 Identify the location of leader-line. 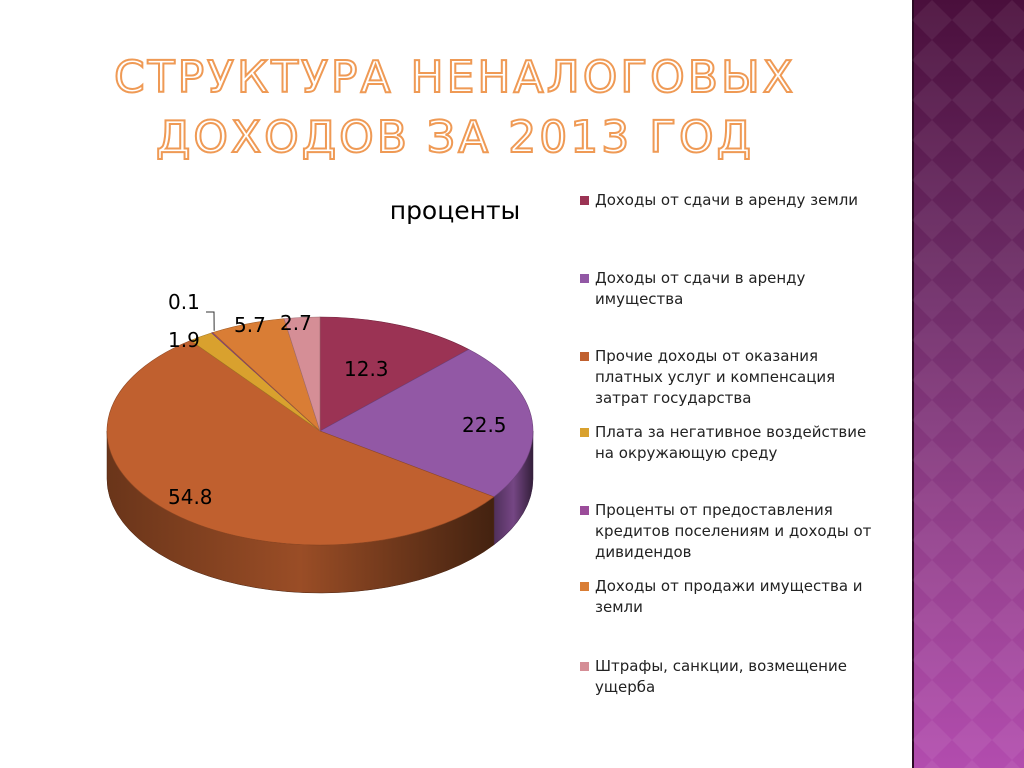
(210, 321).